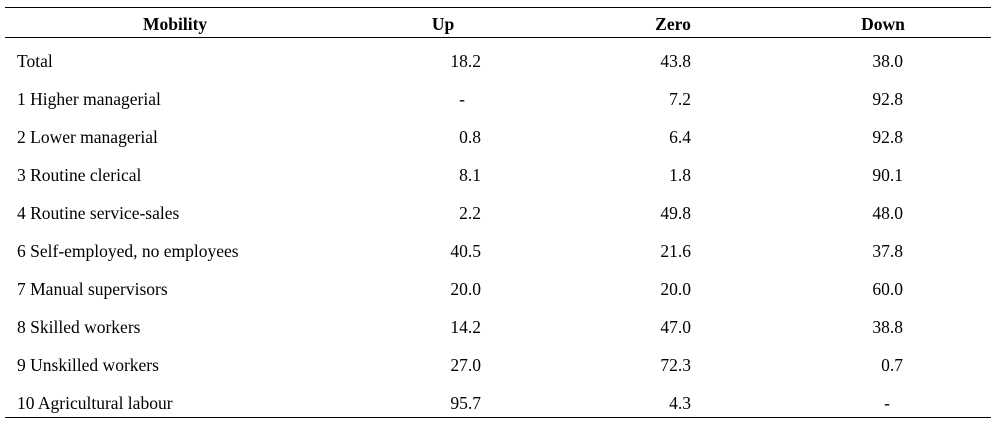 This screenshot has width=997, height=424. What do you see at coordinates (887, 403) in the screenshot?
I see `cell-down: -` at bounding box center [887, 403].